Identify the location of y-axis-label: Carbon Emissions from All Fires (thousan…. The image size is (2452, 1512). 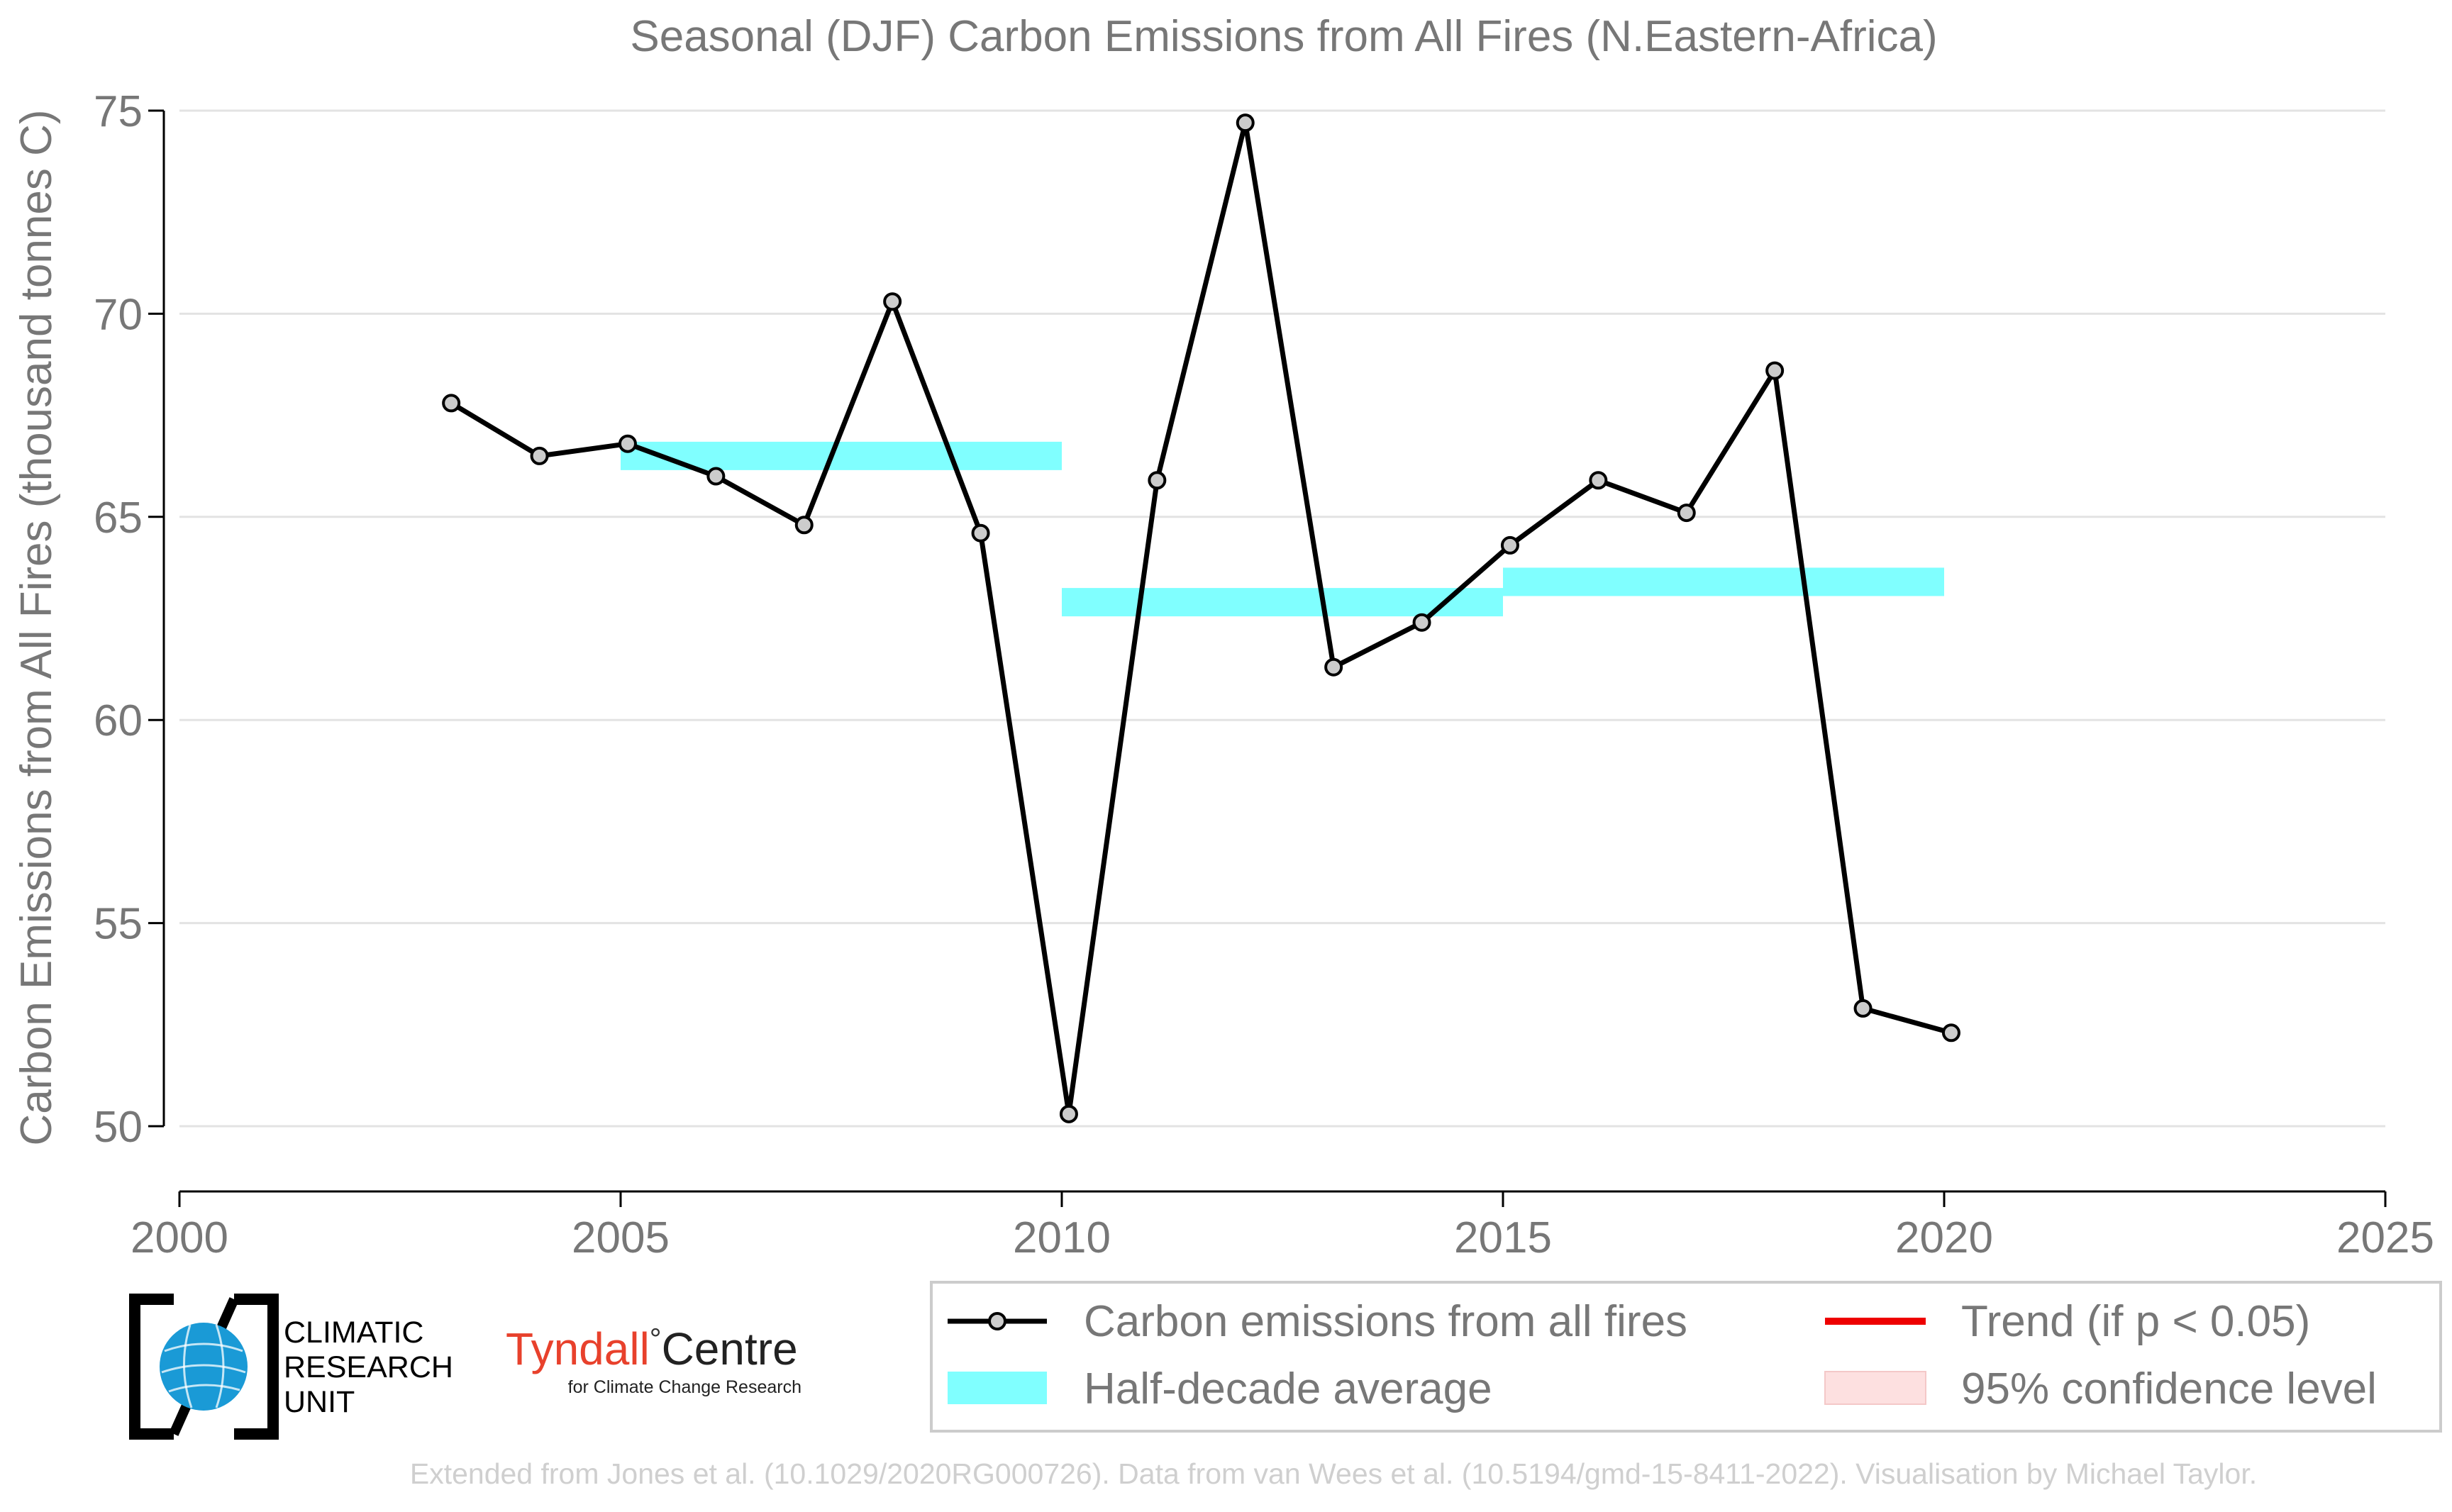
(36, 627).